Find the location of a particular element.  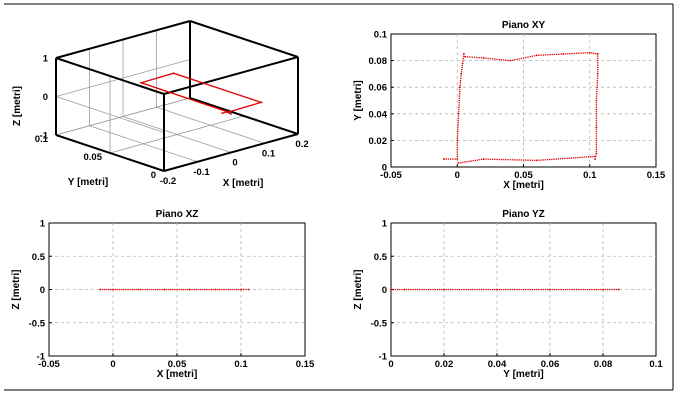

xy-x-tick-label-2: 0.05 is located at coordinates (523, 175).